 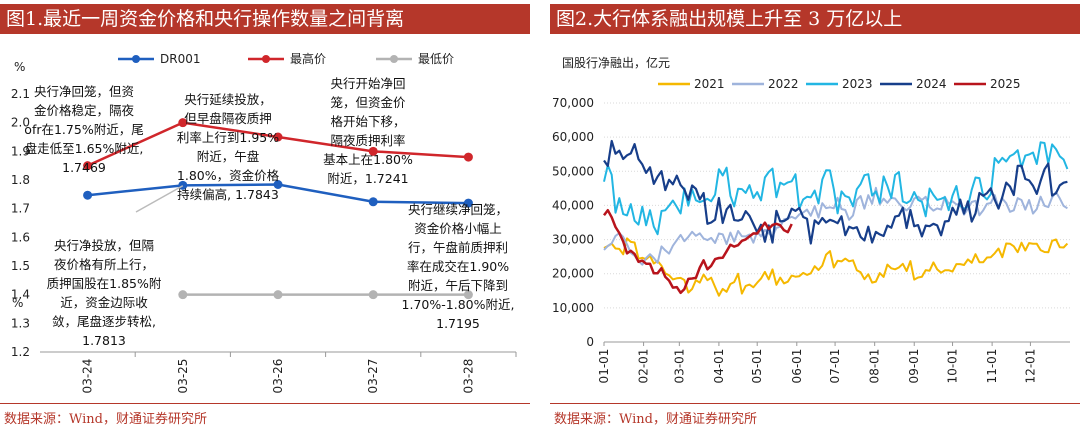 I want to click on series-line-2025, so click(x=698, y=251).